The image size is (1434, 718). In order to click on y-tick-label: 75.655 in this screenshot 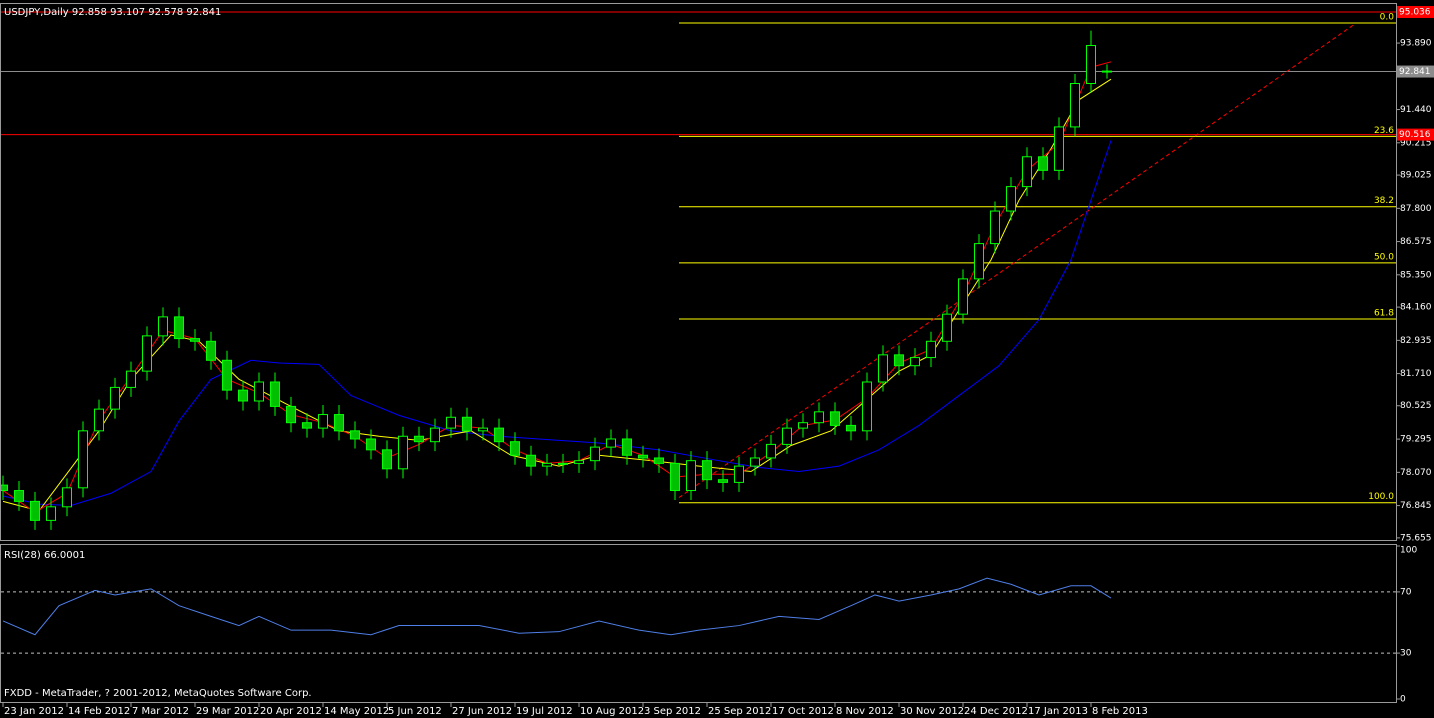, I will do `click(1416, 538)`.